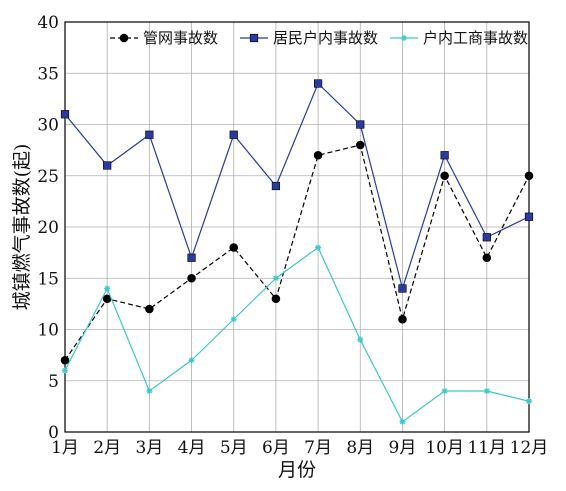  What do you see at coordinates (360, 448) in the screenshot?
I see `x-tick-label: 8月` at bounding box center [360, 448].